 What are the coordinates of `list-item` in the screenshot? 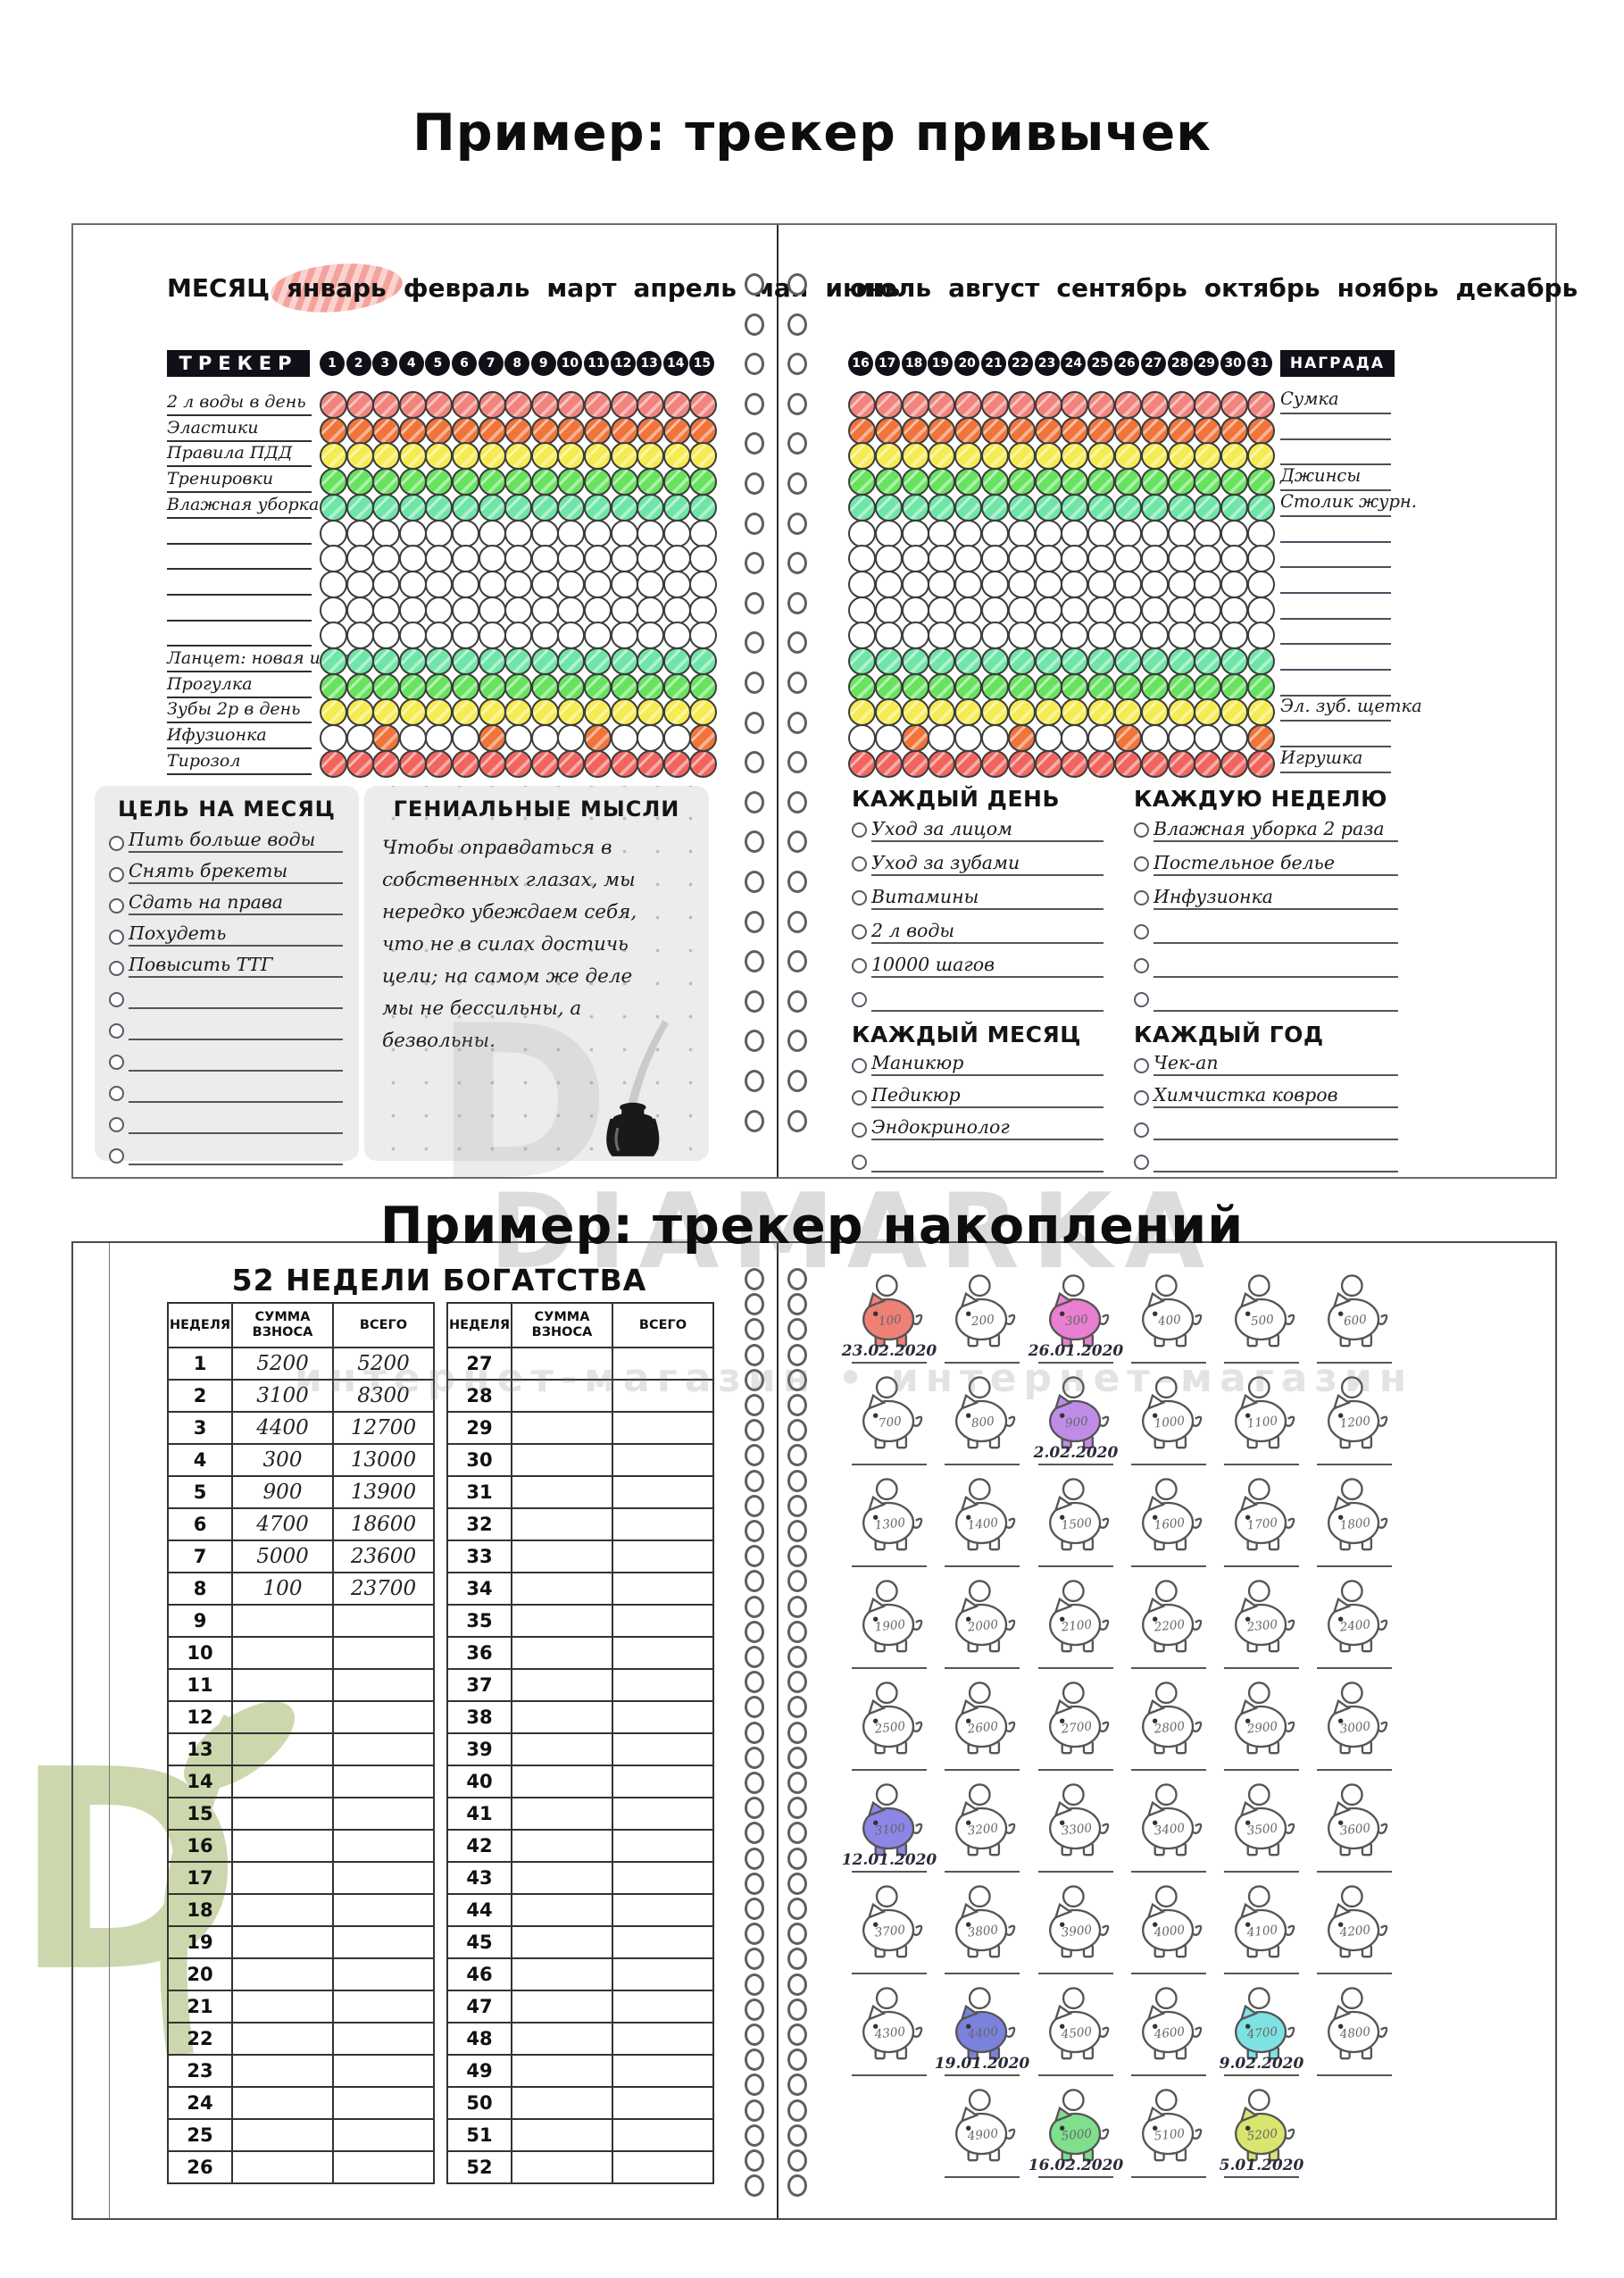 It's located at (227, 1090).